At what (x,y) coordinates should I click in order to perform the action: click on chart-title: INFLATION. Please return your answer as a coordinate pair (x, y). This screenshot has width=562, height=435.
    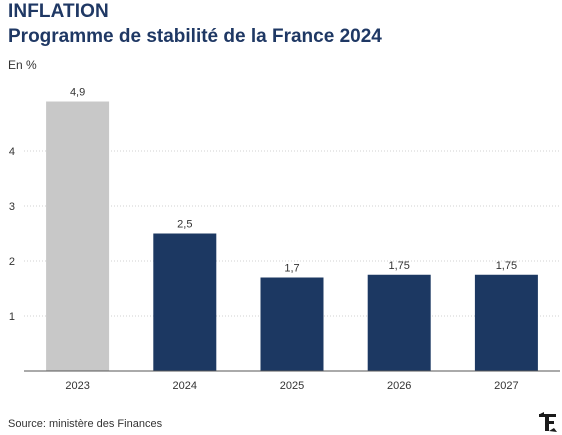
    Looking at the image, I should click on (58, 11).